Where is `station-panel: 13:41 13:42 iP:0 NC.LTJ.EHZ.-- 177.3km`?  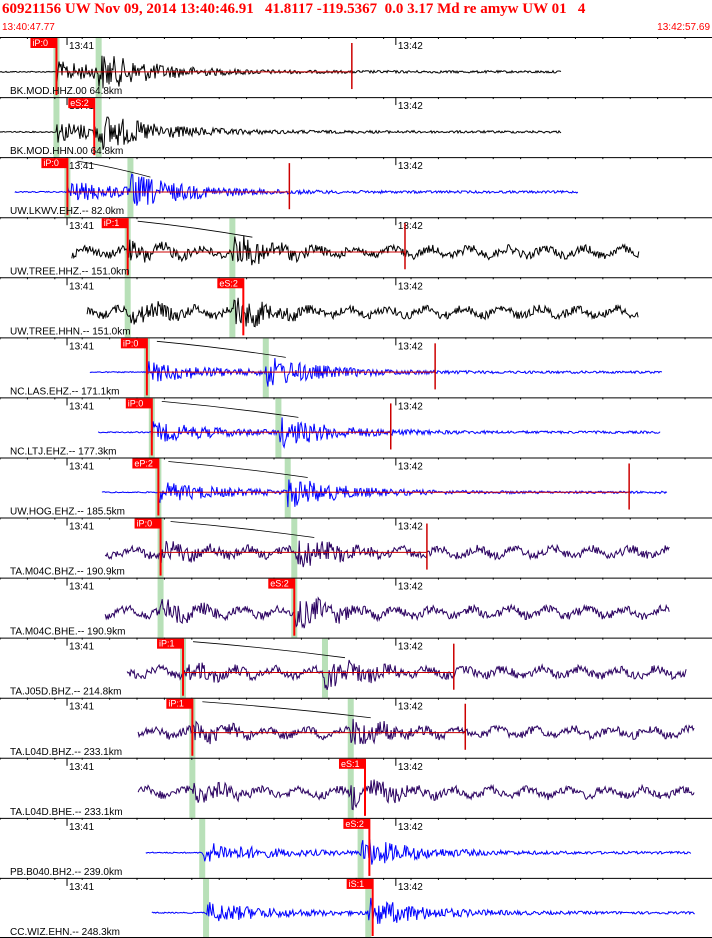 station-panel: 13:41 13:42 iP:0 NC.LTJ.EHZ.-- 177.3km is located at coordinates (356, 427).